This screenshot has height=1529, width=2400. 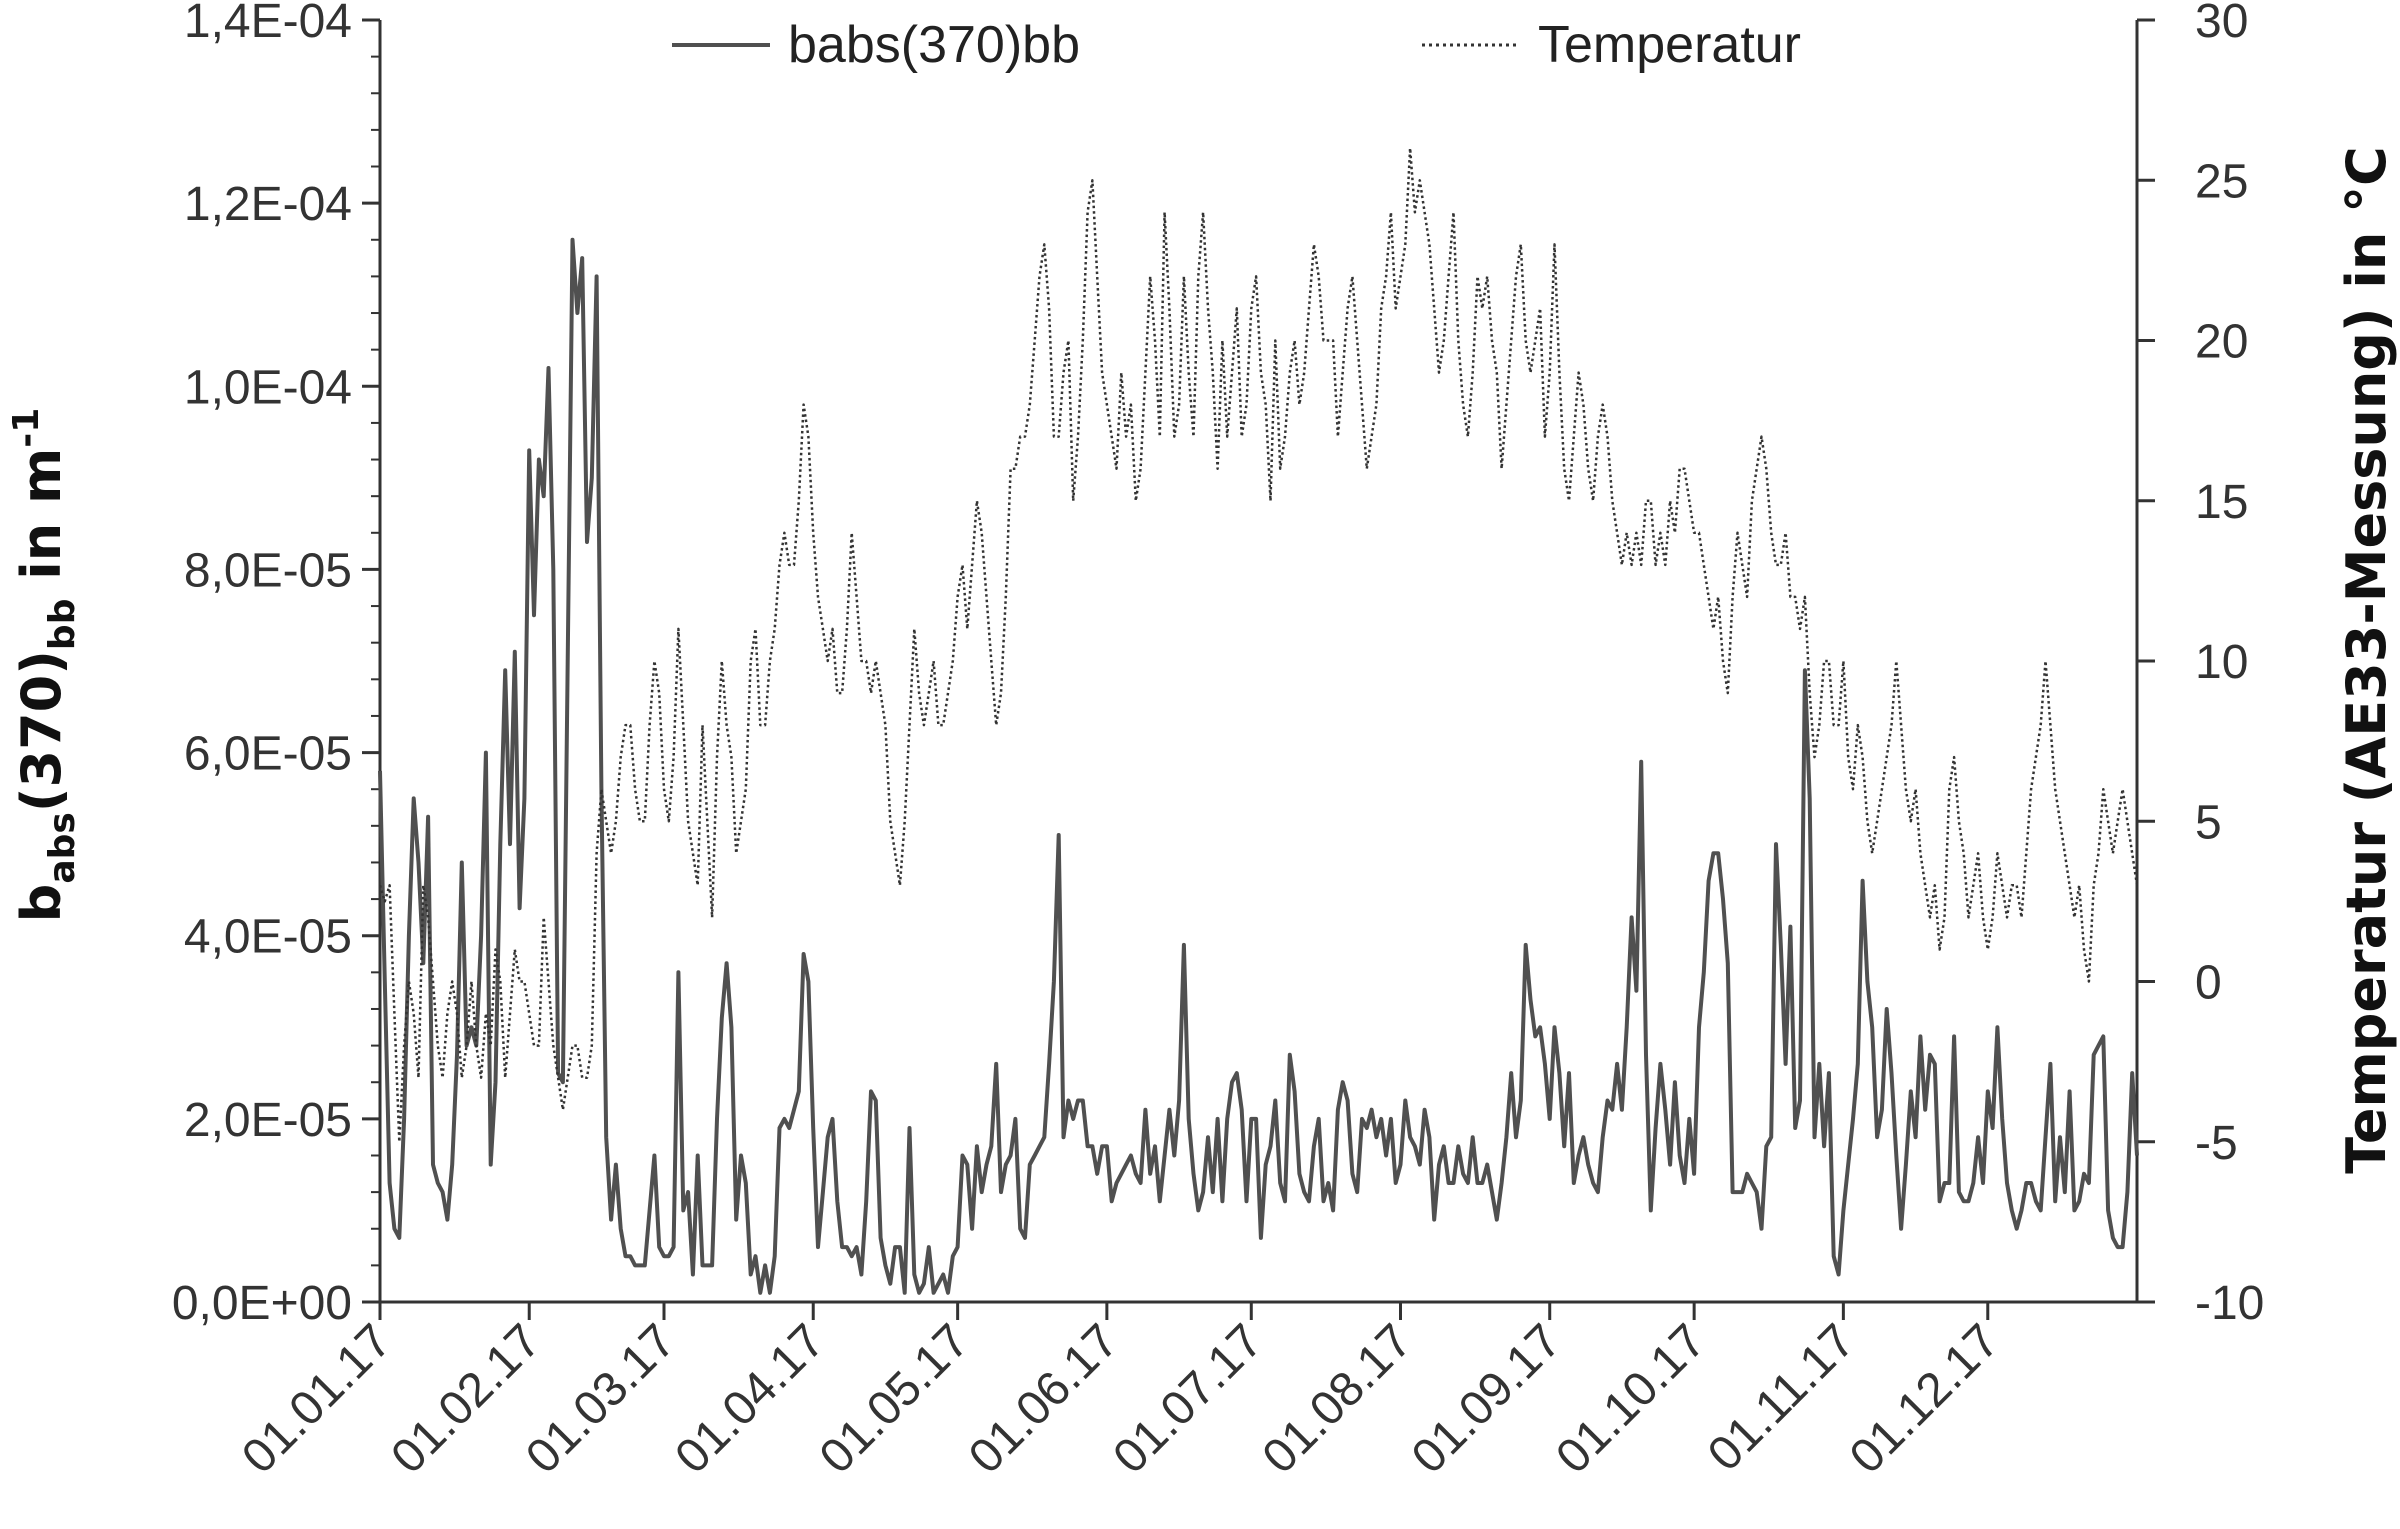 I want to click on left-y-tick-label: 2,0E-05, so click(x=268, y=1120).